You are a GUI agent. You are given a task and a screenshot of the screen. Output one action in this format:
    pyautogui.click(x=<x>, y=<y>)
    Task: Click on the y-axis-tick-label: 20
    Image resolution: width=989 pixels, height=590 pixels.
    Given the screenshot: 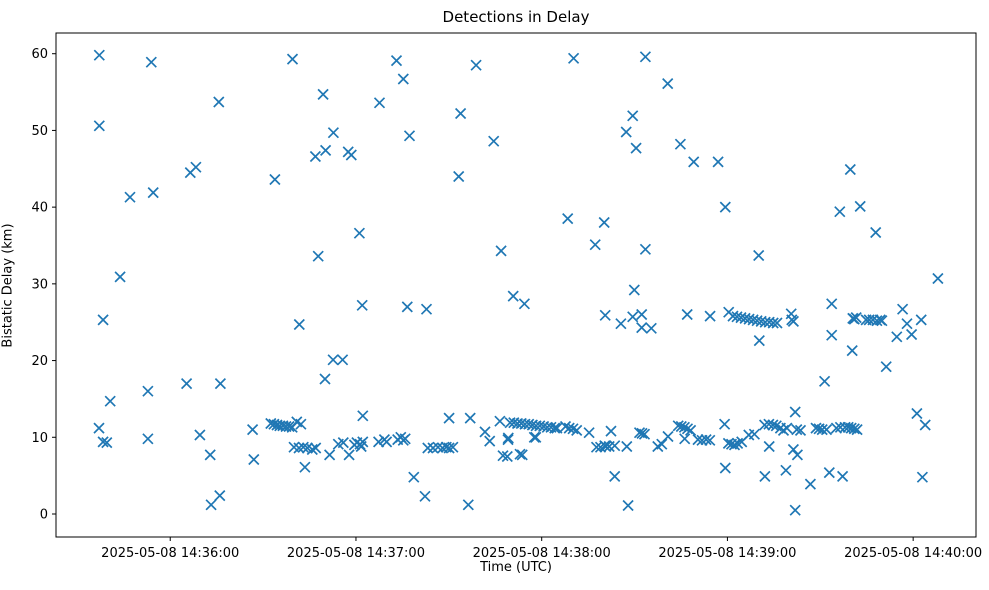 What is the action you would take?
    pyautogui.click(x=39, y=361)
    